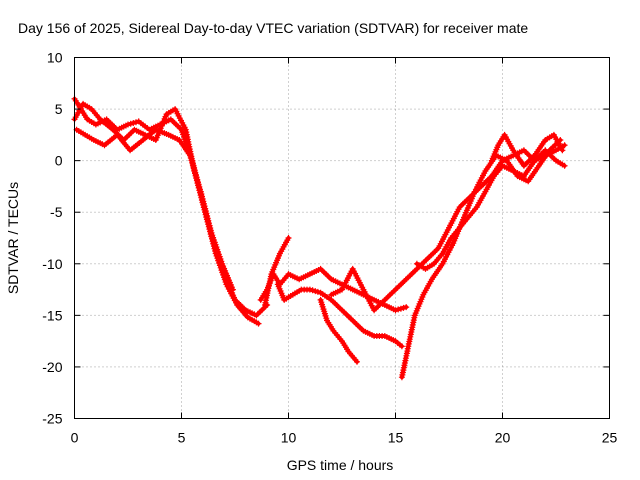 The height and width of the screenshot is (480, 640). I want to click on y-tick-label: -5, so click(56, 212).